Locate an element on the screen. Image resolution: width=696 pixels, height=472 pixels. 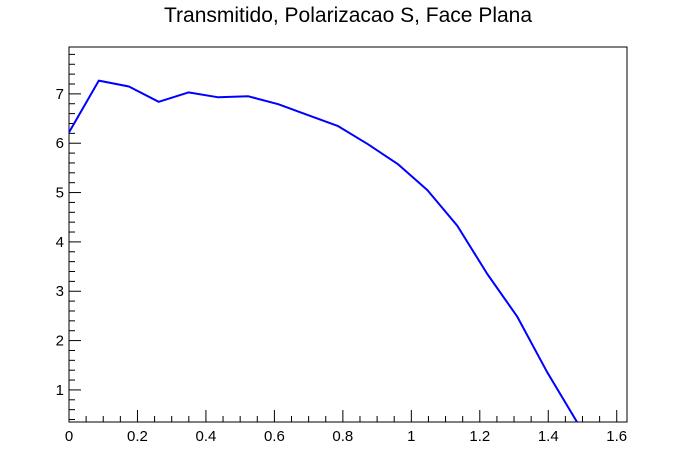
y-tick-label: 2 is located at coordinates (60, 341).